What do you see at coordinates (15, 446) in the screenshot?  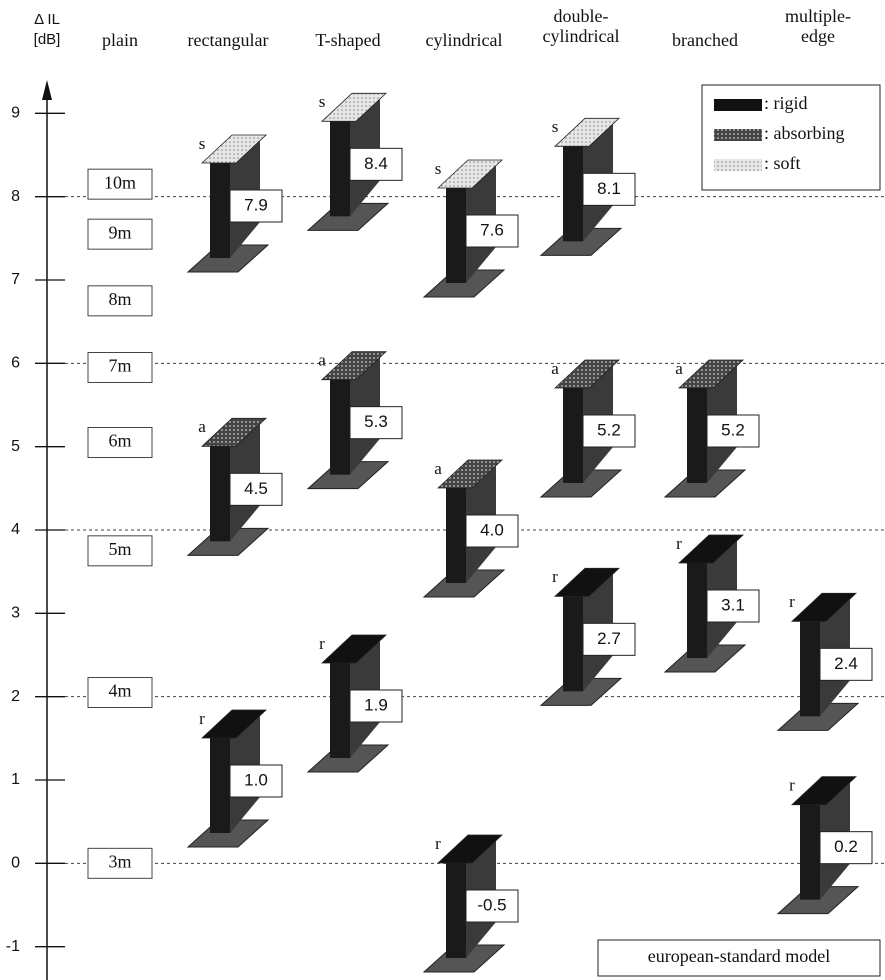 I see `y-tick-label: 5` at bounding box center [15, 446].